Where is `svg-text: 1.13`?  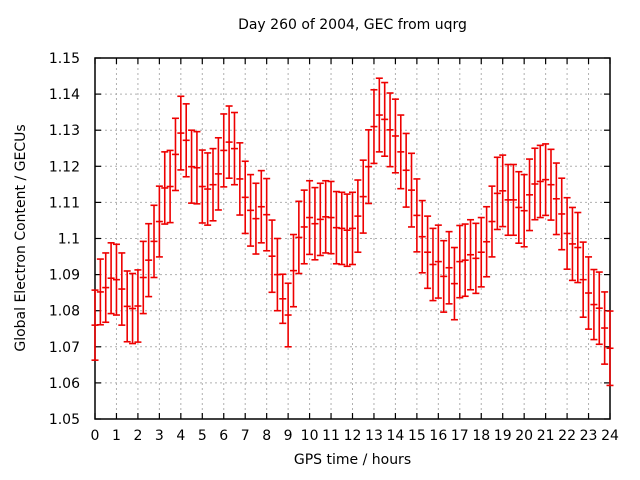
svg-text: 1.13 is located at coordinates (64, 131).